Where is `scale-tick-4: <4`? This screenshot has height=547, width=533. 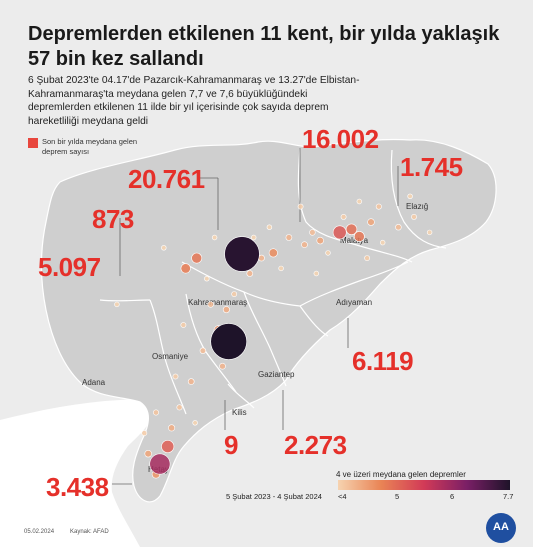
scale-tick-4: <4 is located at coordinates (342, 496).